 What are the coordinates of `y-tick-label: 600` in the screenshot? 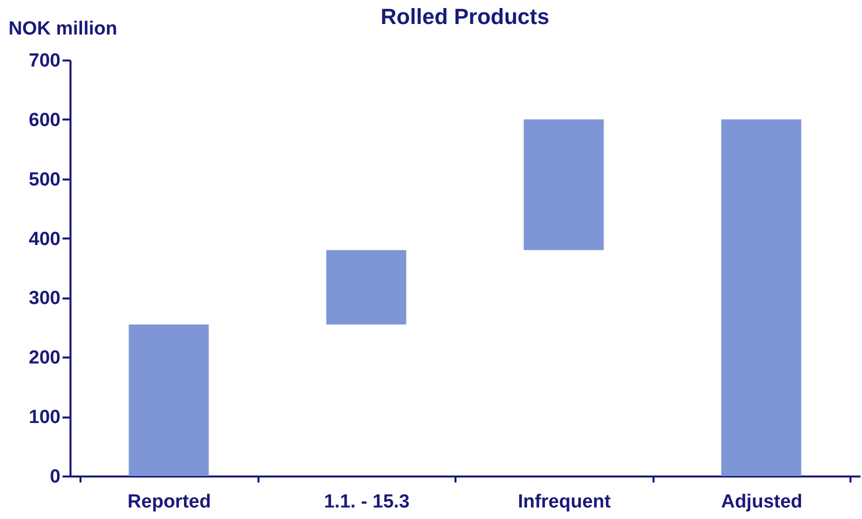 It's located at (44, 120).